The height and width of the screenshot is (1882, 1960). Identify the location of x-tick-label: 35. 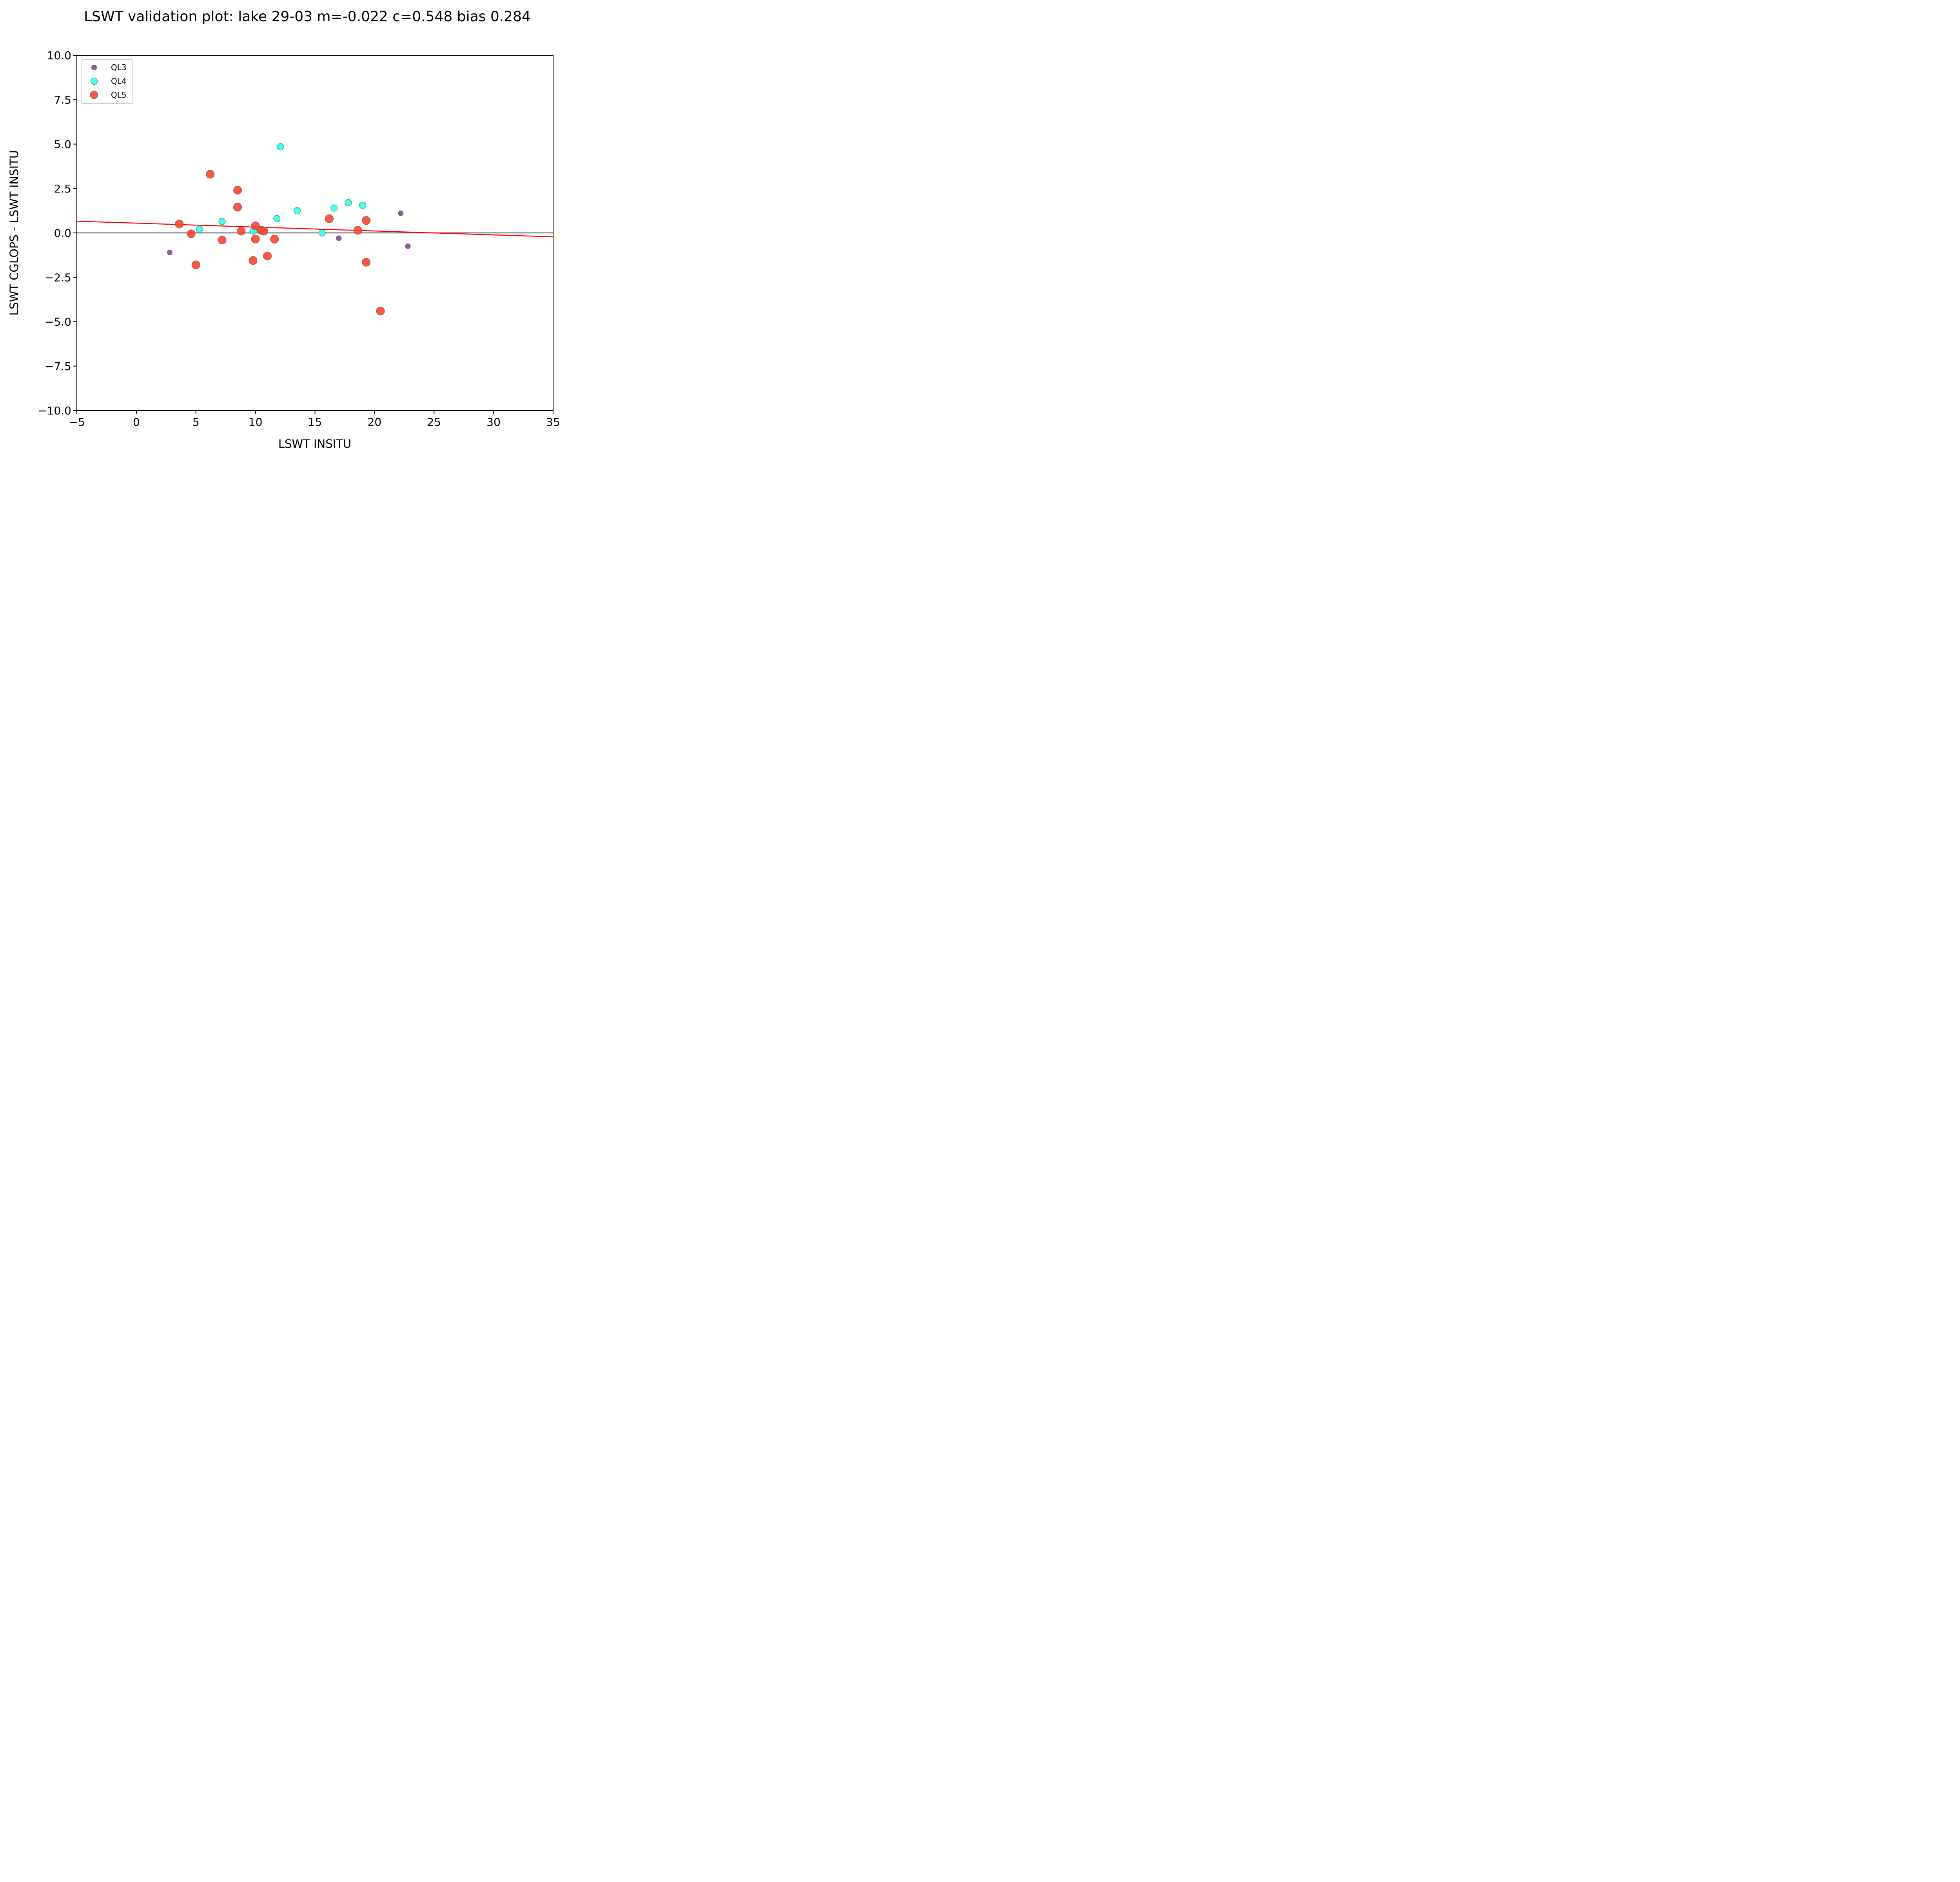
(553, 422).